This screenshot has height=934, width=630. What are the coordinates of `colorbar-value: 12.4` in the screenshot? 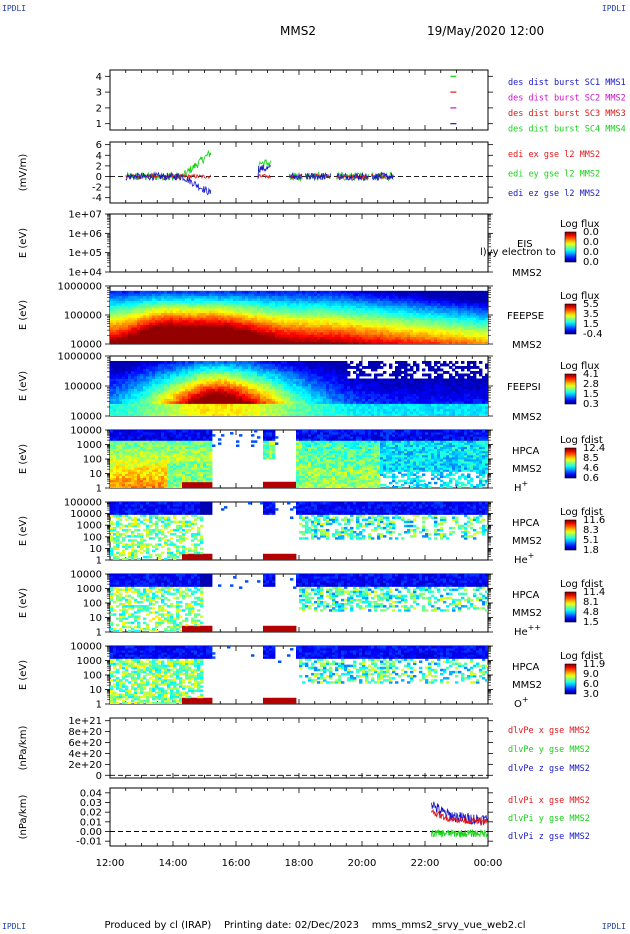 It's located at (594, 448).